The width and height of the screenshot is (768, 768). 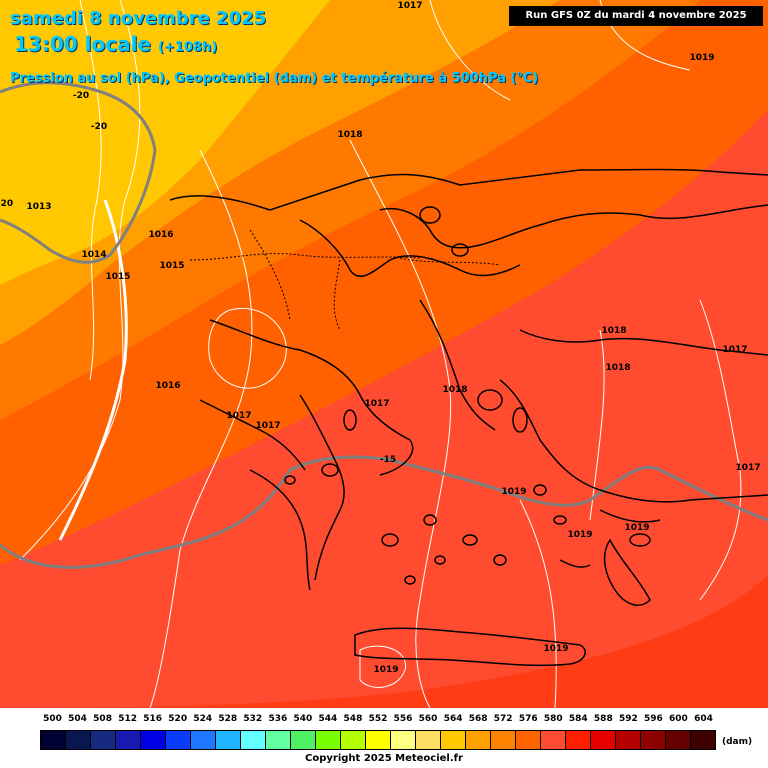 What do you see at coordinates (528, 719) in the screenshot?
I see `legend-tick: 576` at bounding box center [528, 719].